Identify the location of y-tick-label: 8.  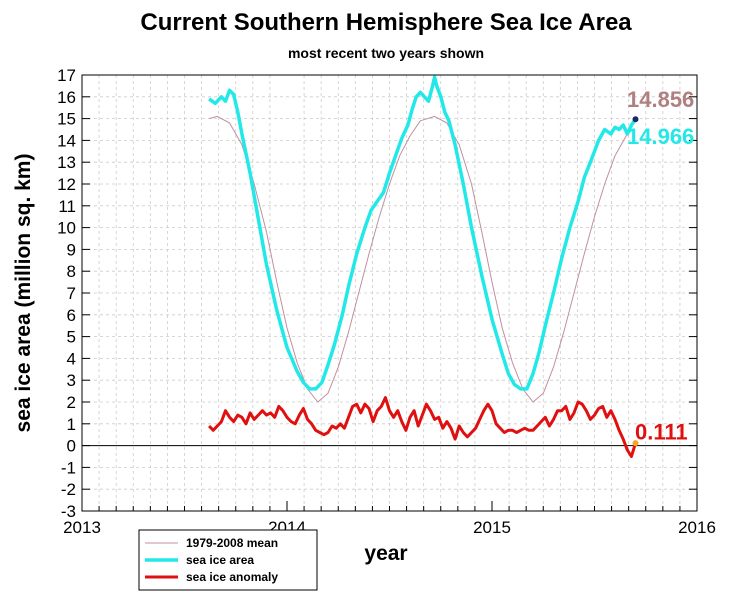
(71, 271).